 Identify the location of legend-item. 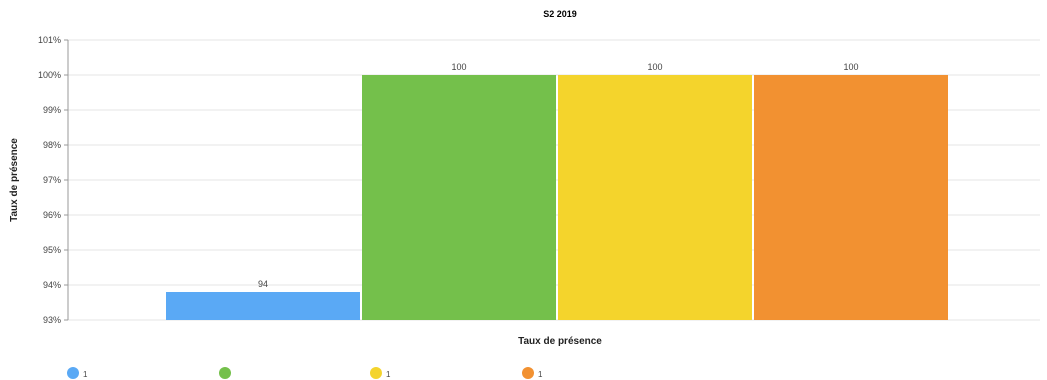
(225, 373).